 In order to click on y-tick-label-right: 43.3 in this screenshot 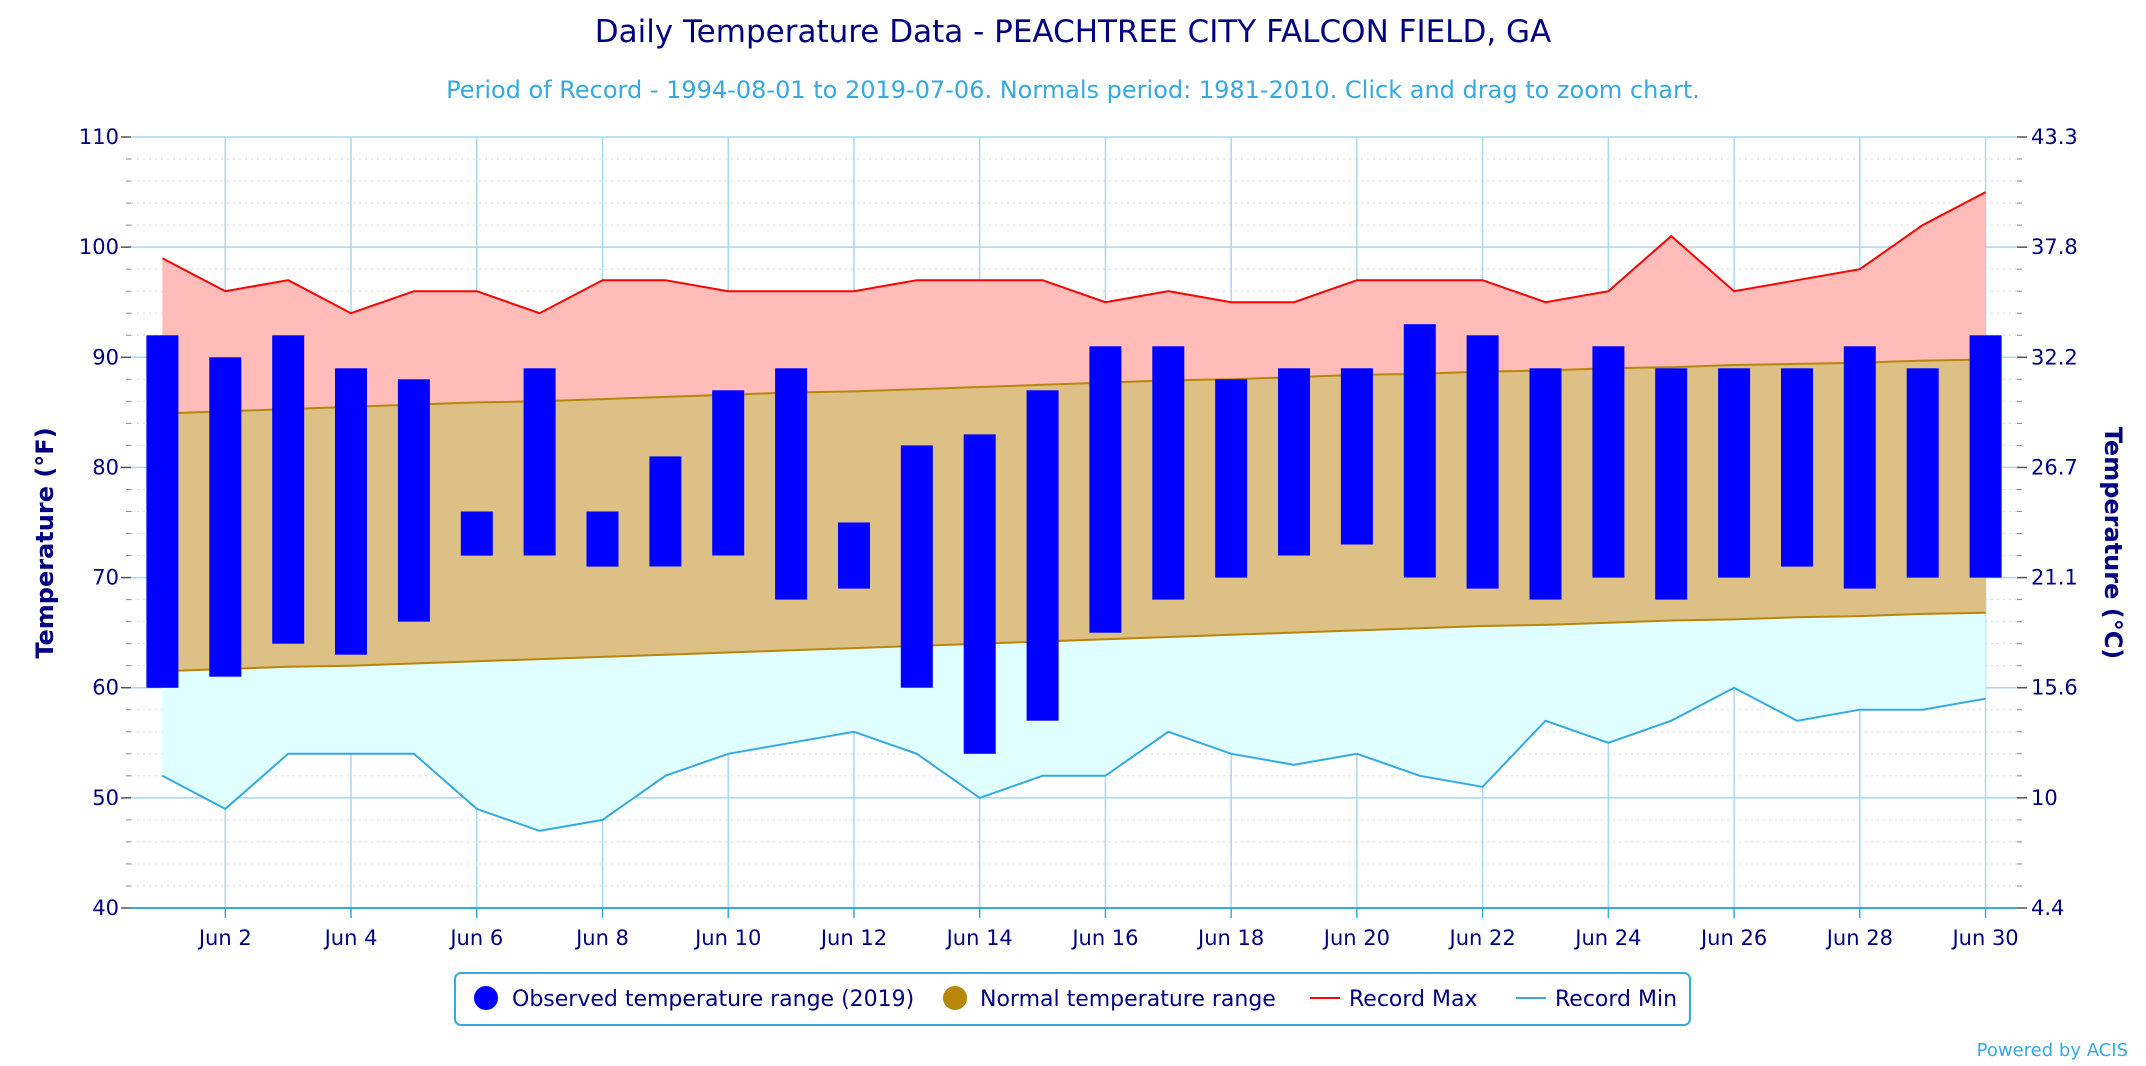, I will do `click(2054, 137)`.